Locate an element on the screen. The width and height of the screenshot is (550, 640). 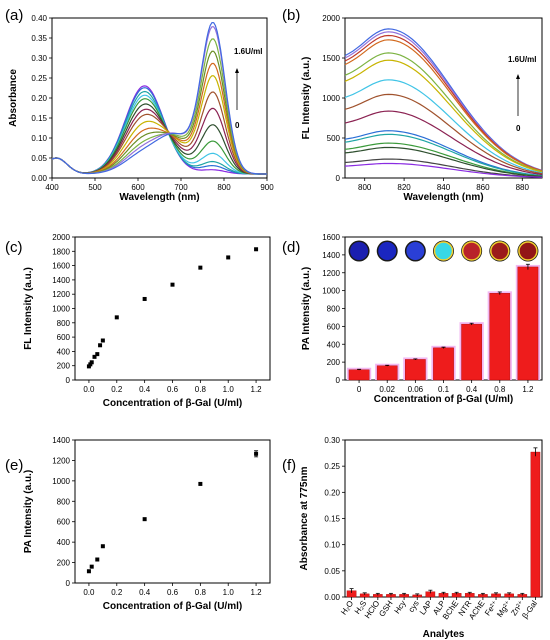
x-tick-label: β-Gal is located at coordinates (529, 609).